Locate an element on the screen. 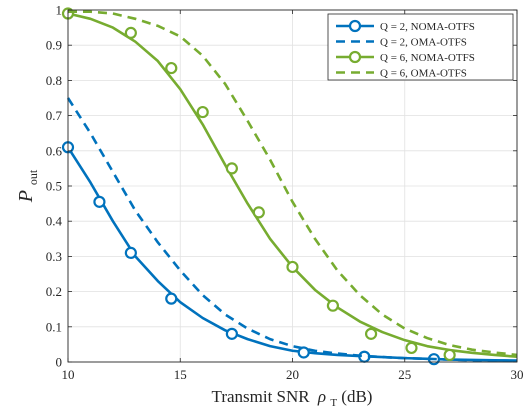 The width and height of the screenshot is (531, 411). y-tick-label: 0.8 is located at coordinates (54, 80).